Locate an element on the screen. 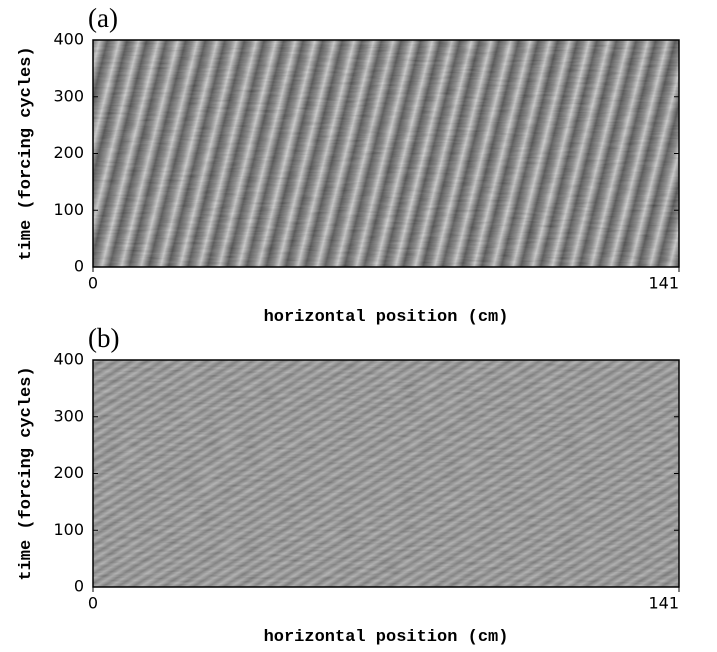 Image resolution: width=717 pixels, height=652 pixels. panel-label: (b) is located at coordinates (103, 338).